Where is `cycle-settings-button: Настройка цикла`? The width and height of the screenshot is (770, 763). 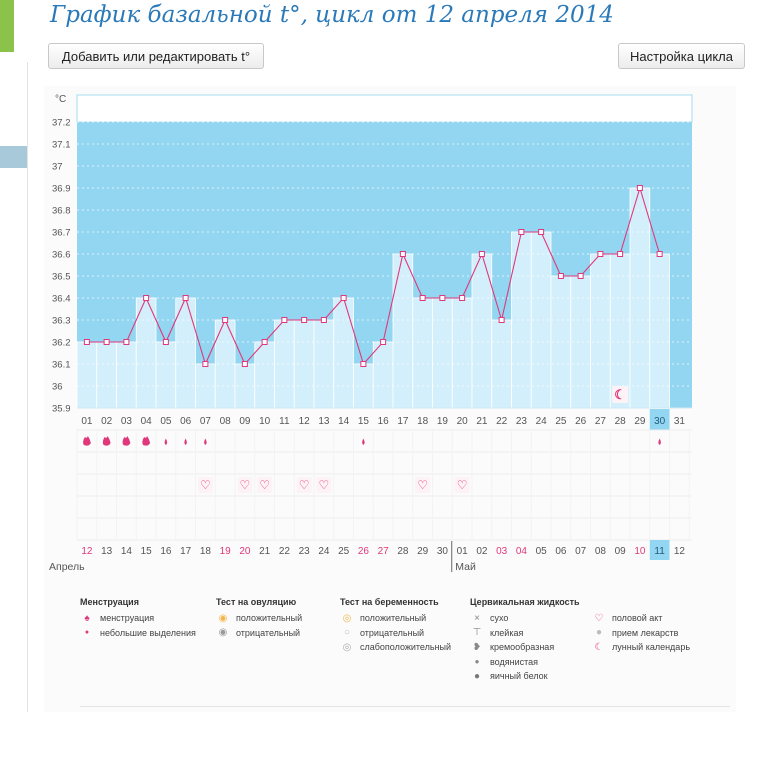
cycle-settings-button: Настройка цикла is located at coordinates (681, 56).